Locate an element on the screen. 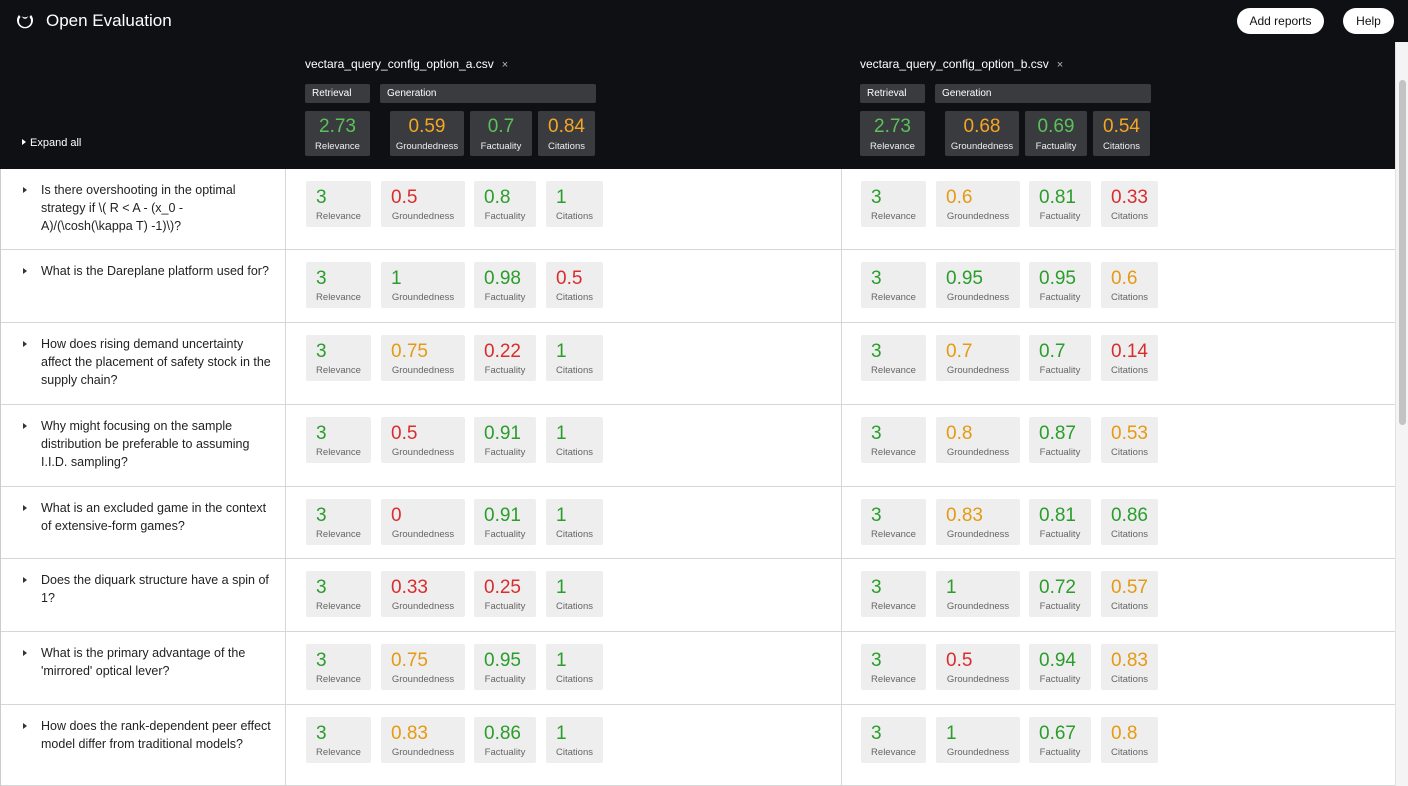  metric-tile: 0.5 Groundedness is located at coordinates (423, 204).